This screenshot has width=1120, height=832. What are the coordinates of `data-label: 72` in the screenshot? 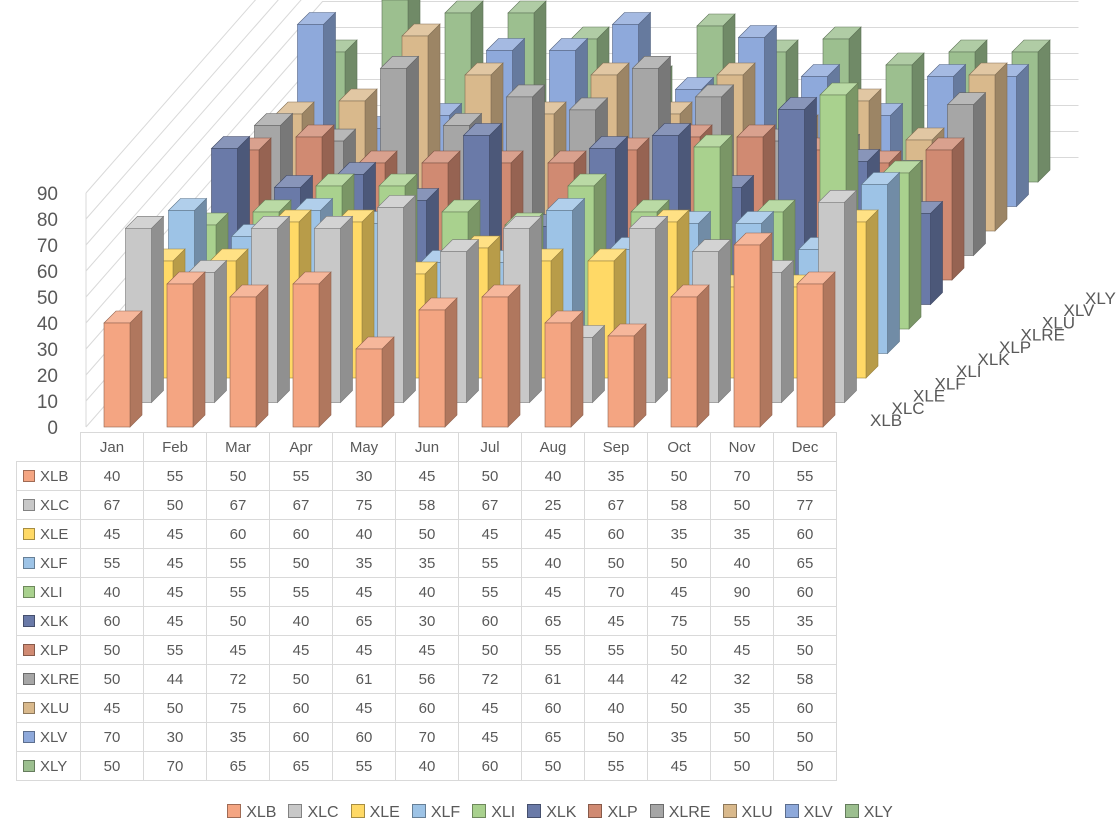 It's located at (490, 679).